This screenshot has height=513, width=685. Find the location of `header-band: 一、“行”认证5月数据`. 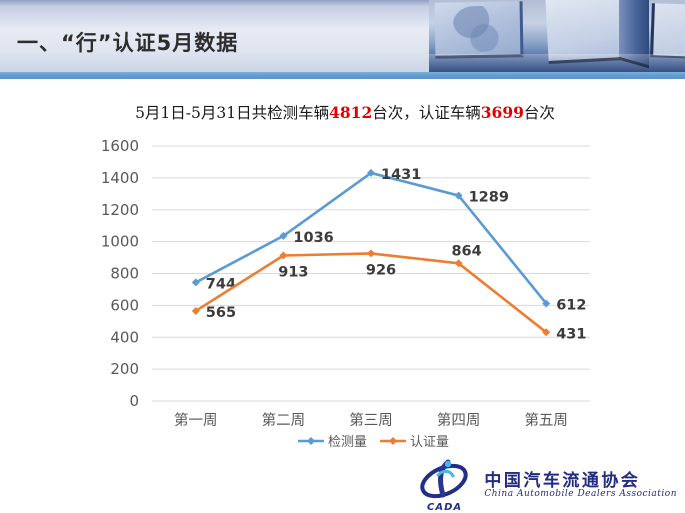

header-band: 一、“行”认证5月数据 is located at coordinates (342, 36).